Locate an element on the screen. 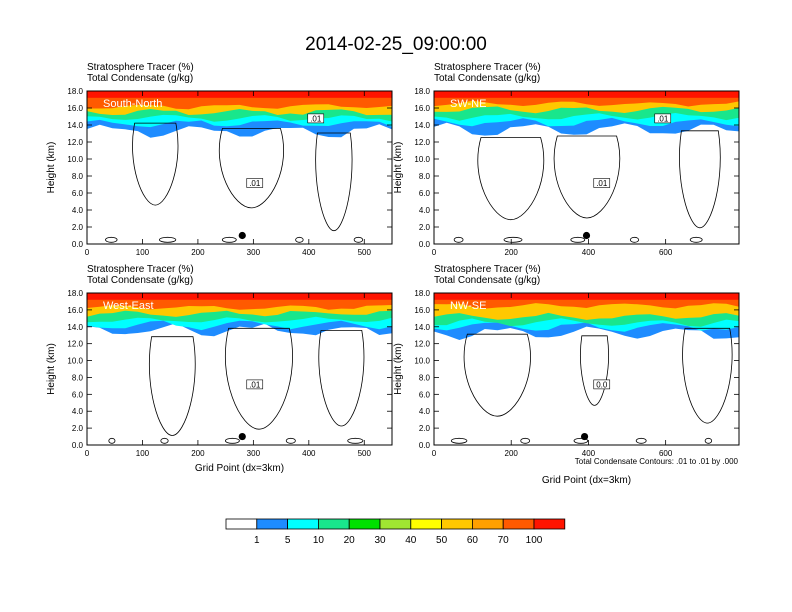  colorbar-label: 20 is located at coordinates (350, 540).